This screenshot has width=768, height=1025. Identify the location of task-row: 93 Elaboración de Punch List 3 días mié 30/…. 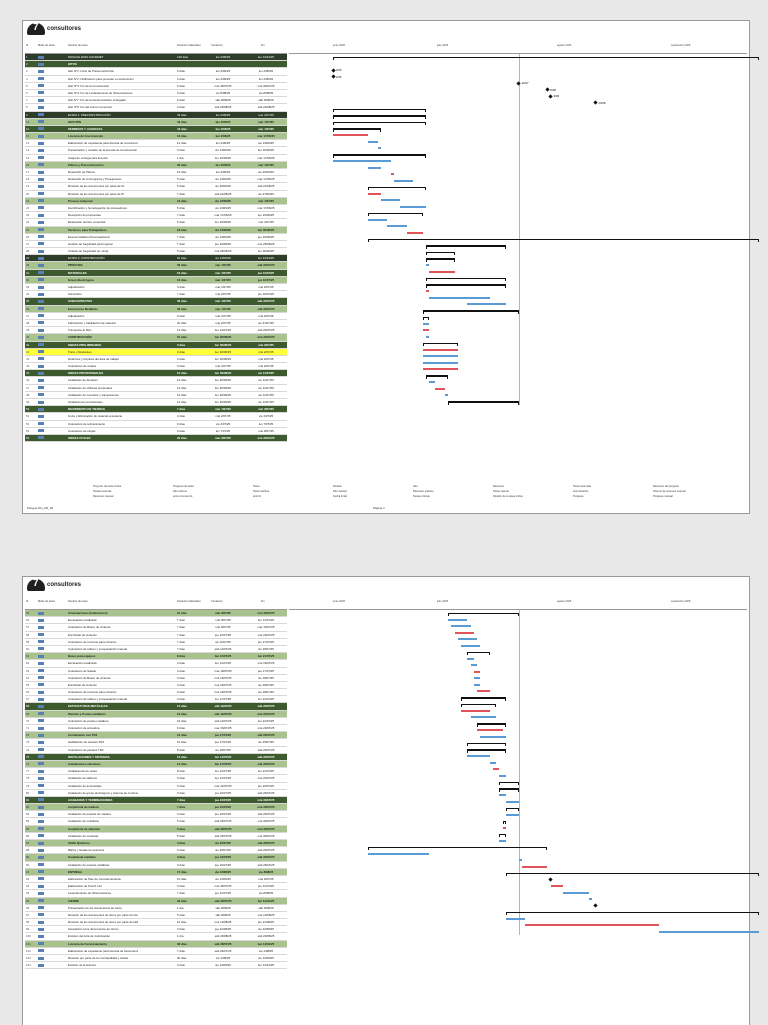
(156, 887).